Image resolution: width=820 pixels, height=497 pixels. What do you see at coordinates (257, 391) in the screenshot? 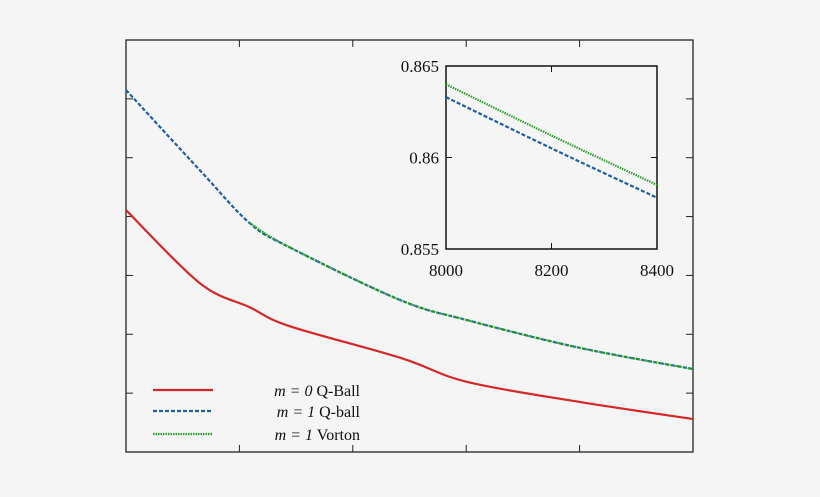
I see `legend-entry-m0-qball: m = 0 Q-Ball` at bounding box center [257, 391].